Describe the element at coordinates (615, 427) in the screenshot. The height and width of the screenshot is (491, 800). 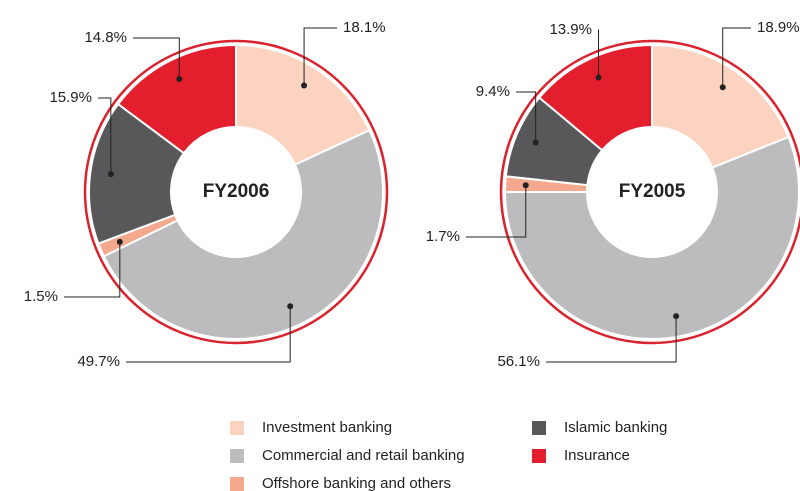
I see `legend-label: Islamic banking` at that location.